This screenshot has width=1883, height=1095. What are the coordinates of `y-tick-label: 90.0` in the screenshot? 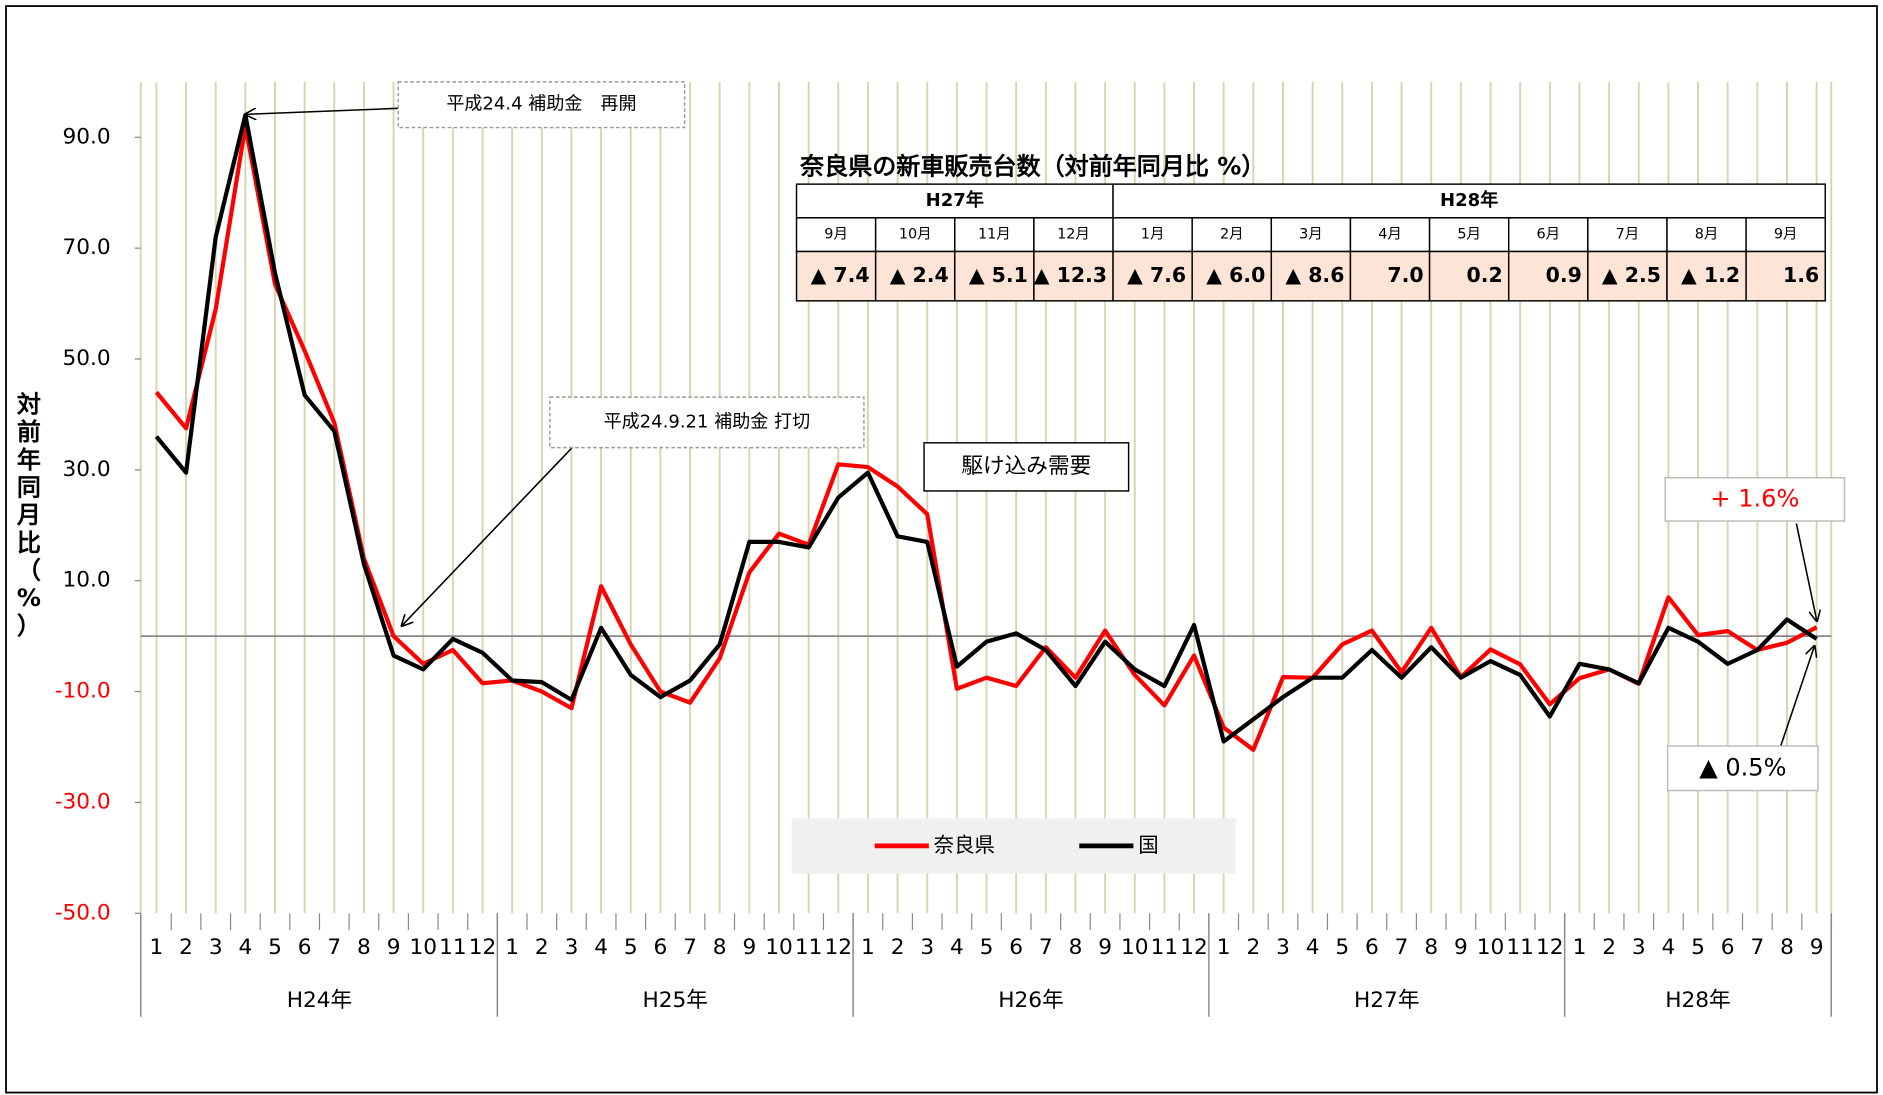 It's located at (87, 136).